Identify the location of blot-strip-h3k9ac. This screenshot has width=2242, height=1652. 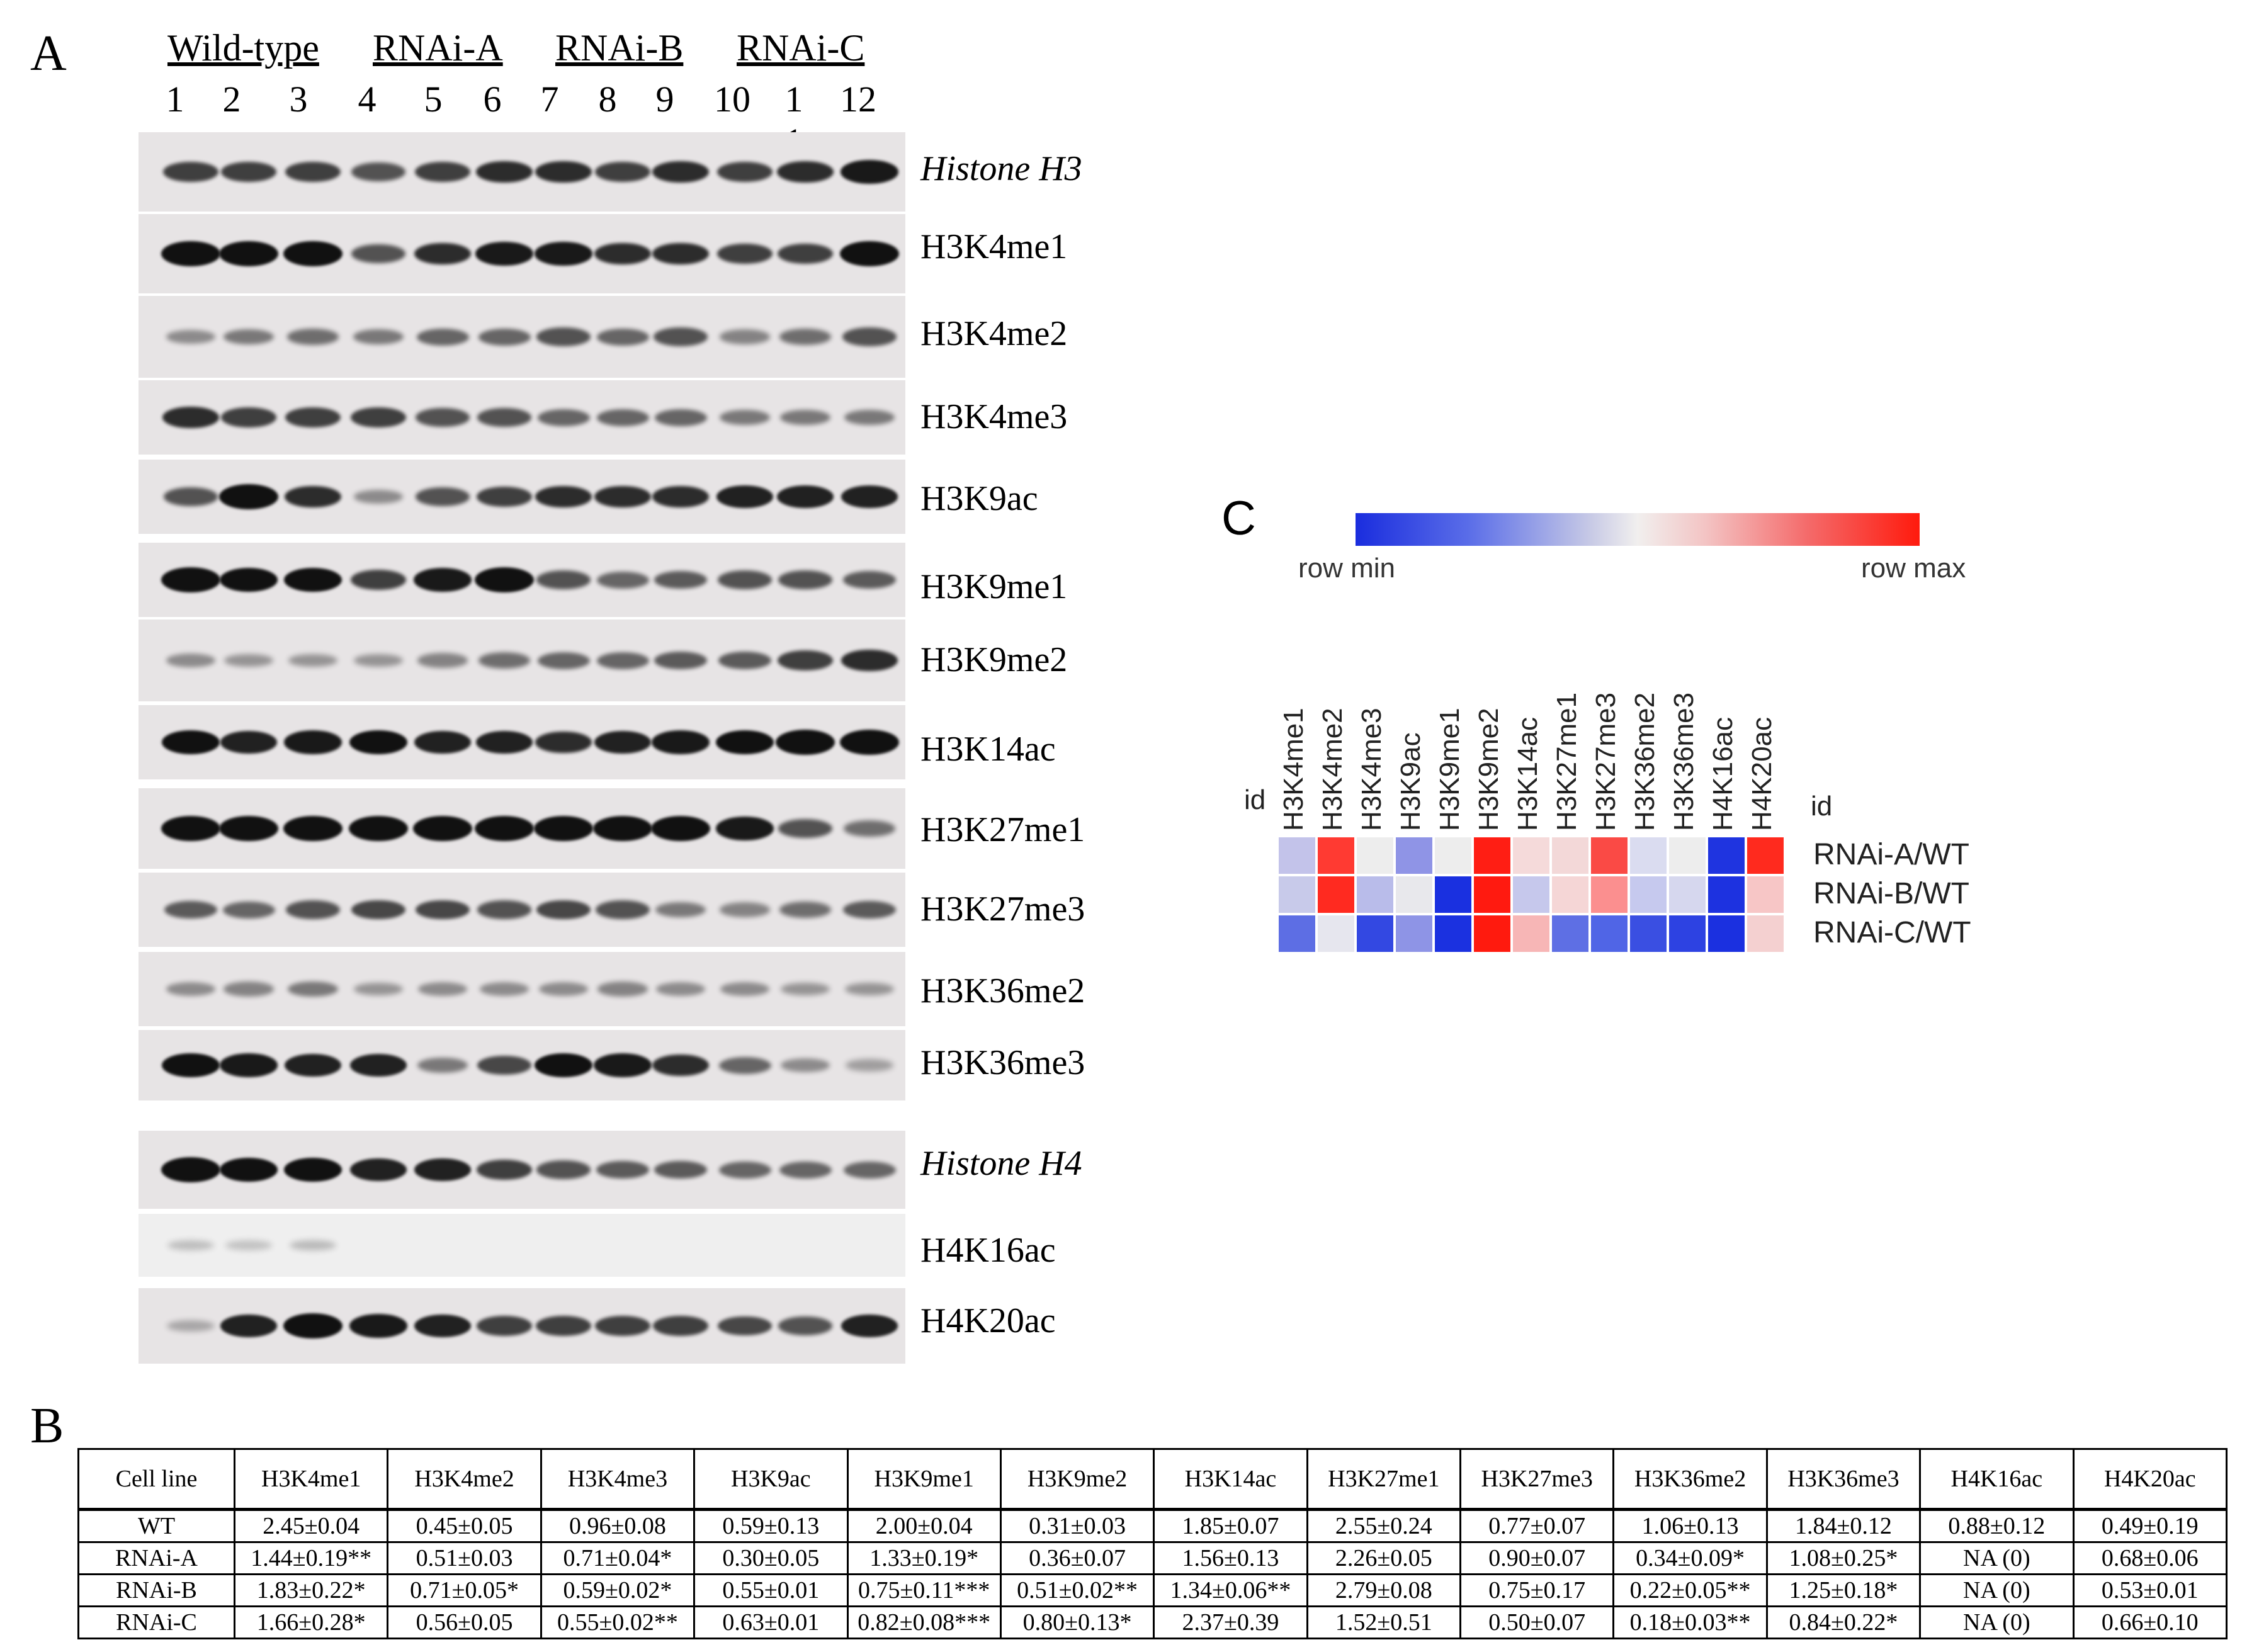
(522, 497).